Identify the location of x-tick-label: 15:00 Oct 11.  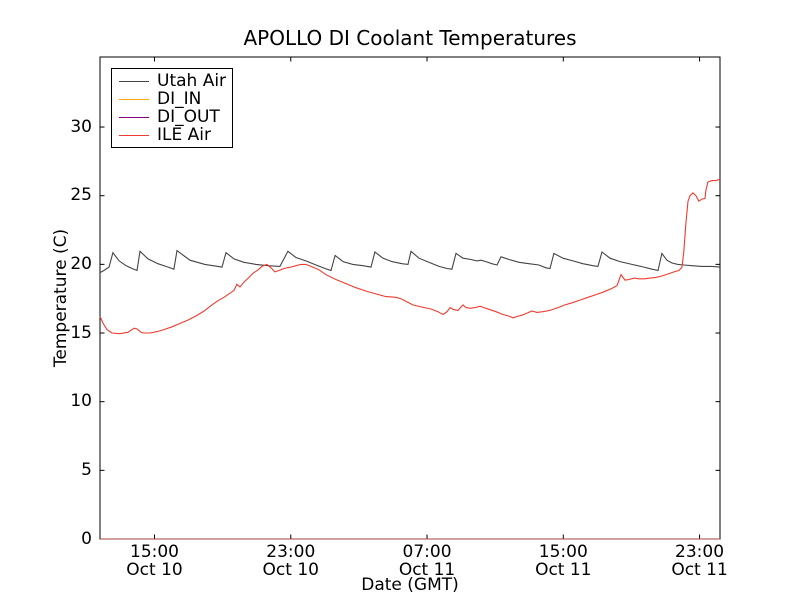
(563, 561).